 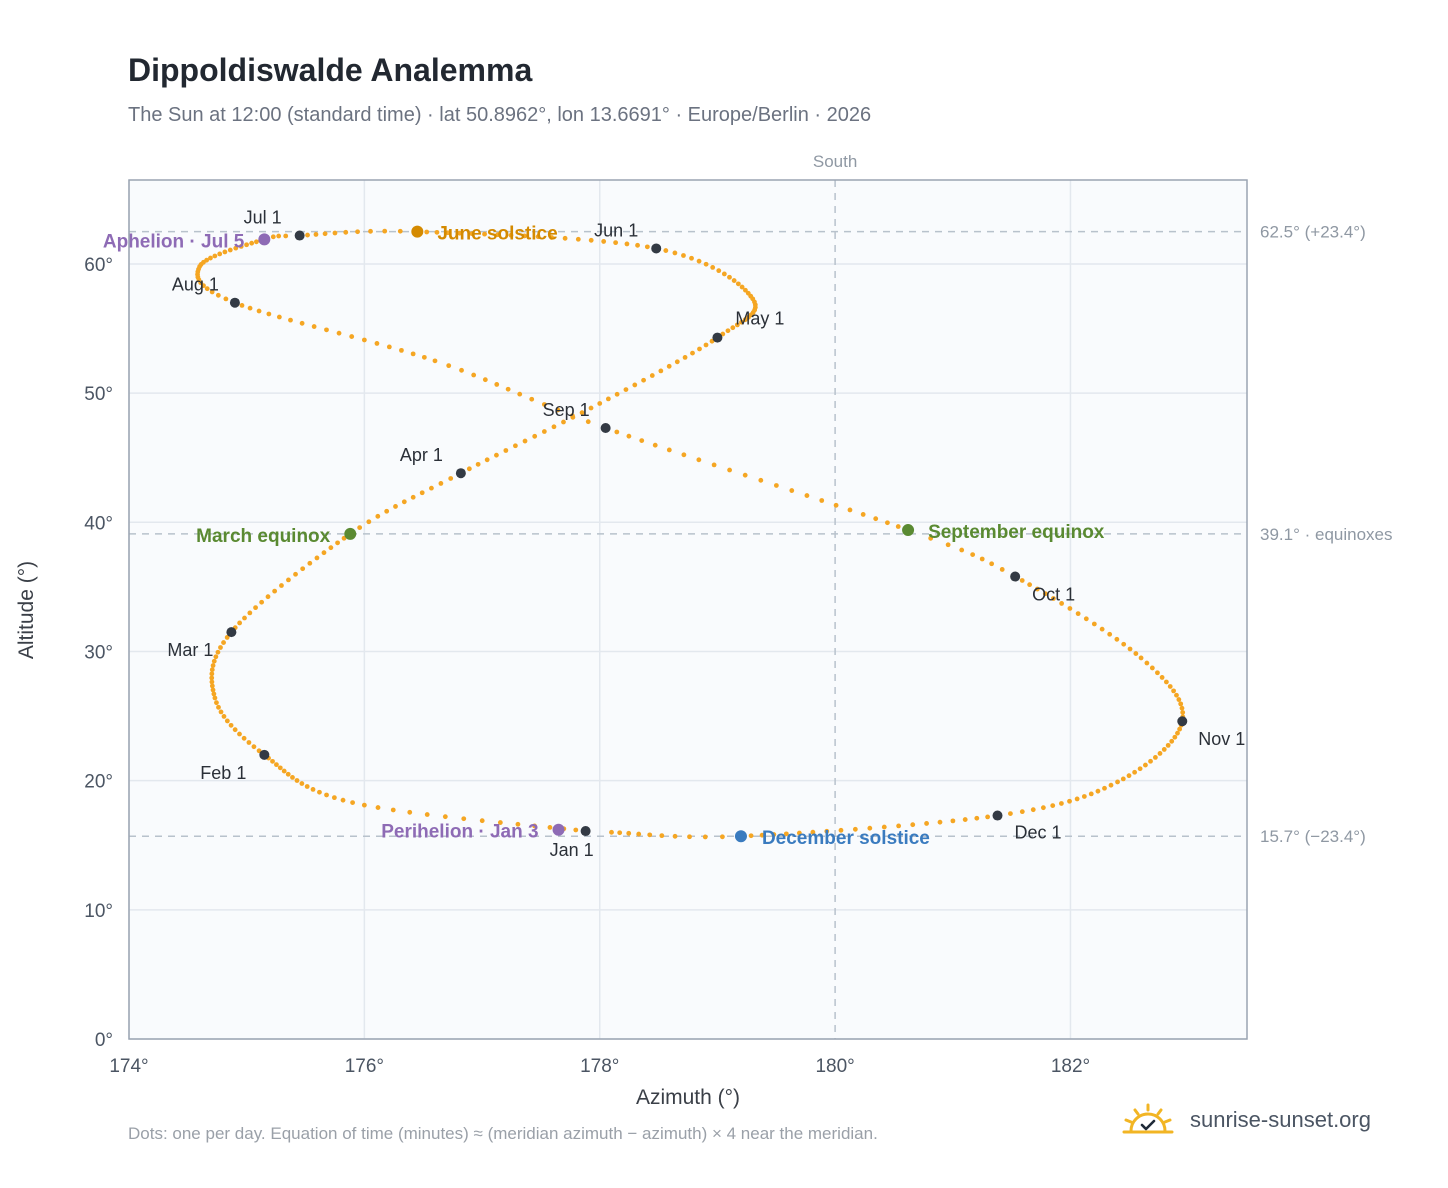 I want to click on x-tick-label: 178°, so click(x=599, y=1066).